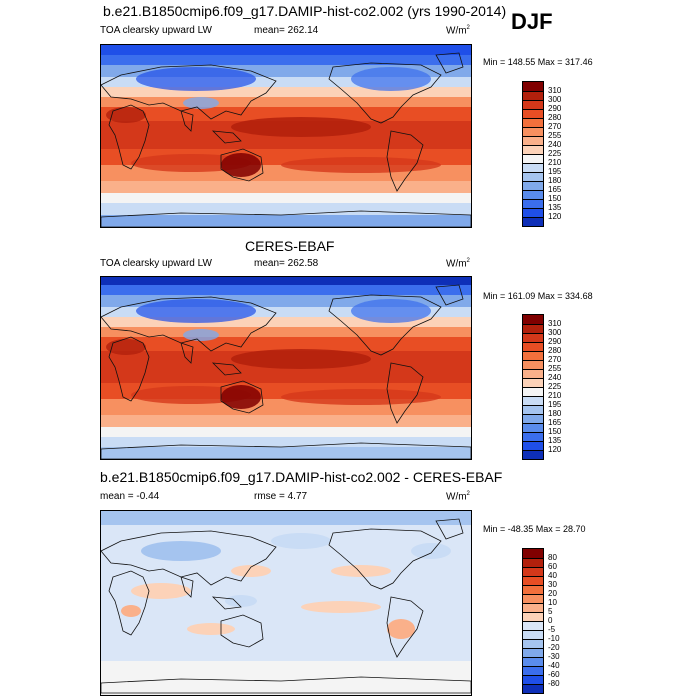  I want to click on colorbar-tick-label: 150, so click(555, 198).